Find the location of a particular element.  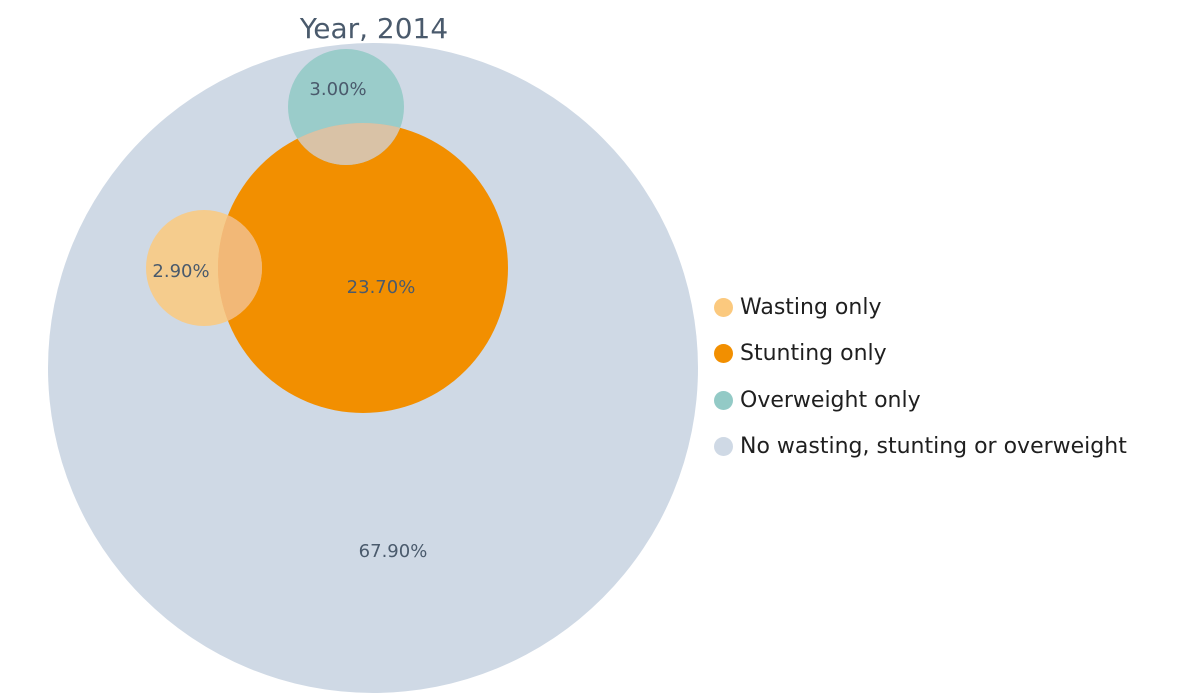

value-label-none: 67.90% is located at coordinates (393, 551).